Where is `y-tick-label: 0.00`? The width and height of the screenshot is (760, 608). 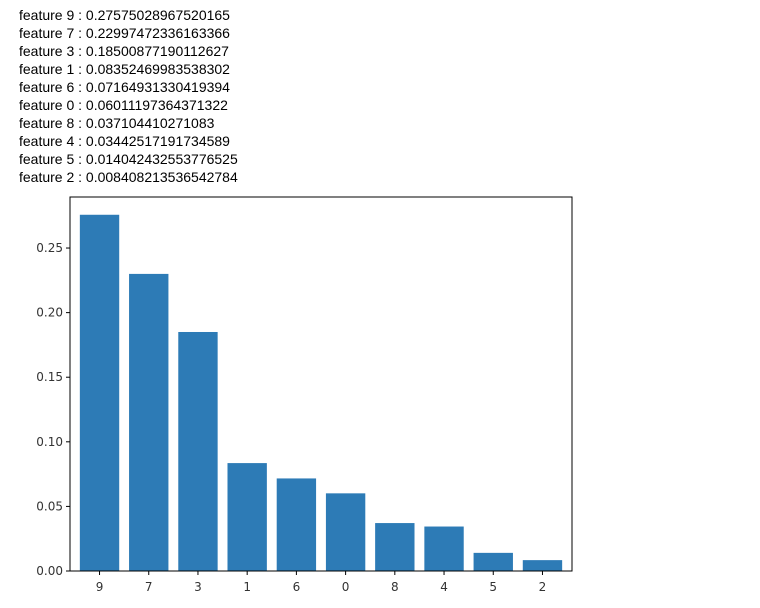
y-tick-label: 0.00 is located at coordinates (49, 571).